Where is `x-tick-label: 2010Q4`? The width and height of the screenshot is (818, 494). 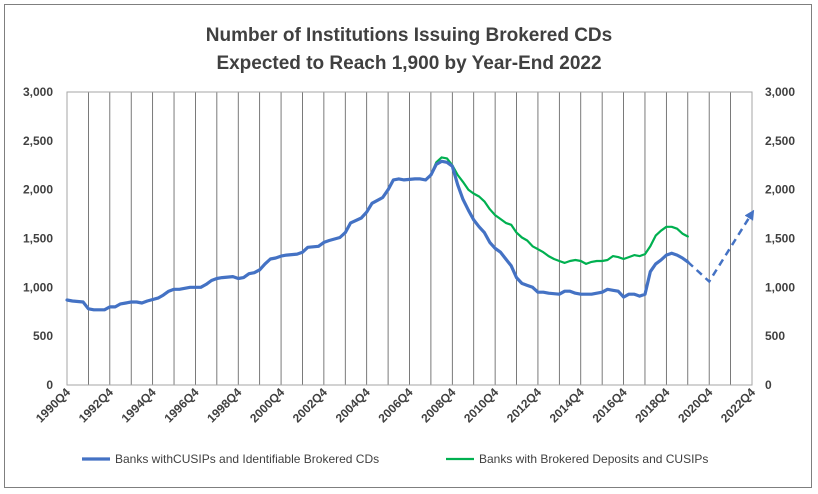
x-tick-label: 2010Q4 is located at coordinates (481, 405).